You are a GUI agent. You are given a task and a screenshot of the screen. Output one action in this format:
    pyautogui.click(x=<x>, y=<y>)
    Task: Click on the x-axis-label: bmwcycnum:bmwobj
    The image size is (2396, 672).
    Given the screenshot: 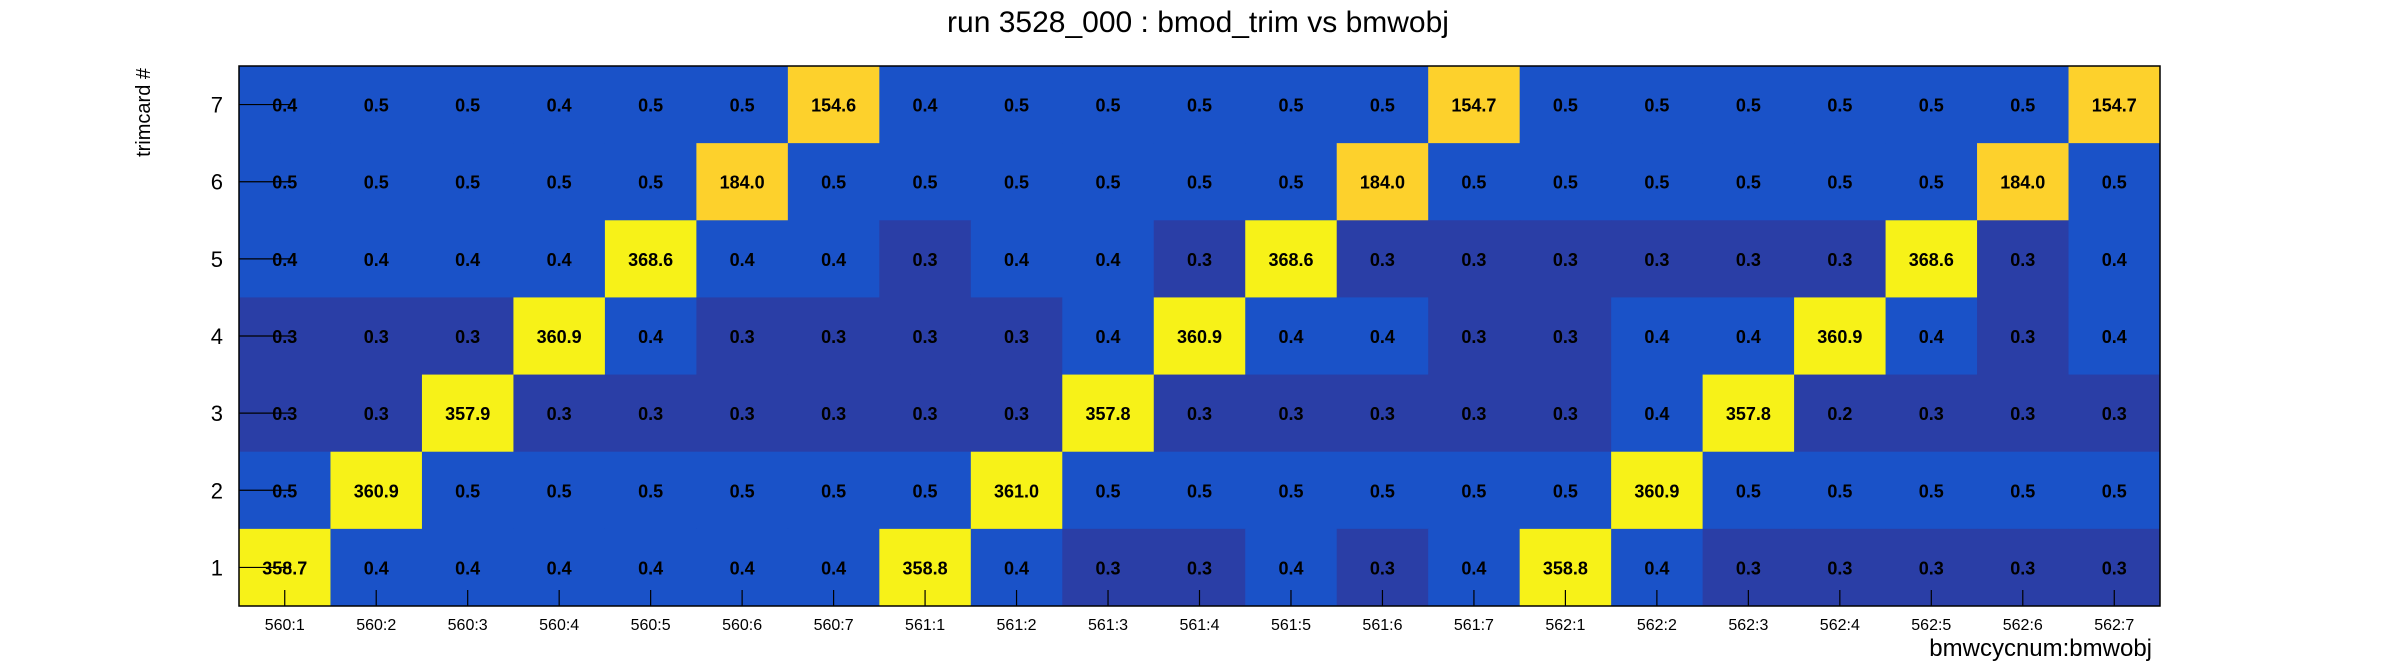 What is the action you would take?
    pyautogui.click(x=2040, y=648)
    